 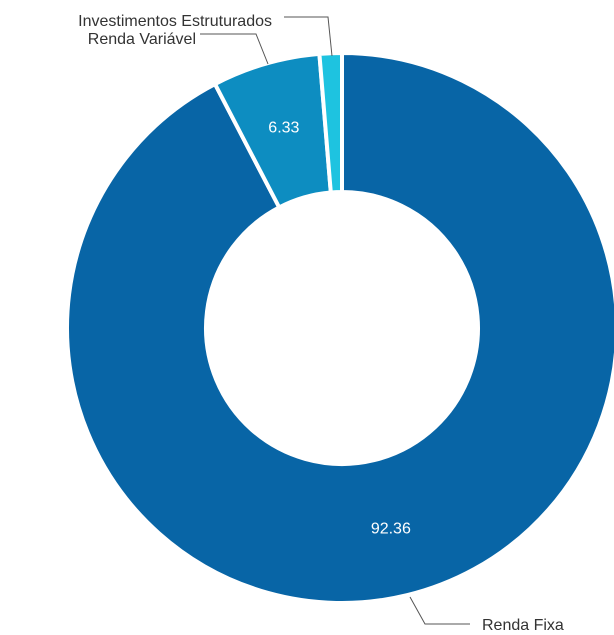 I want to click on callout-label-renda-fixa: Renda Fixa, so click(x=523, y=625).